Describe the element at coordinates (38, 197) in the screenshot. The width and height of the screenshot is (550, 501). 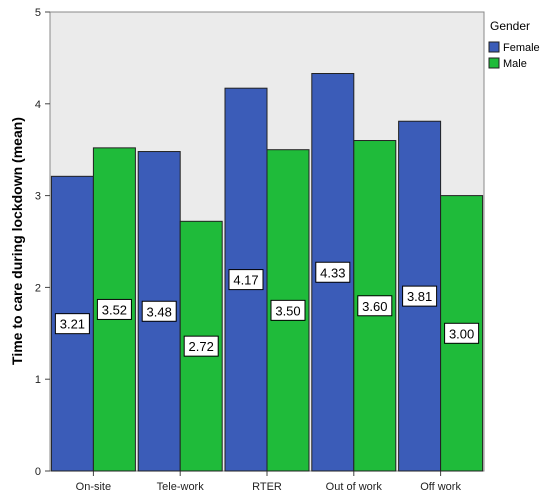
I see `y-tick-label: 3` at that location.